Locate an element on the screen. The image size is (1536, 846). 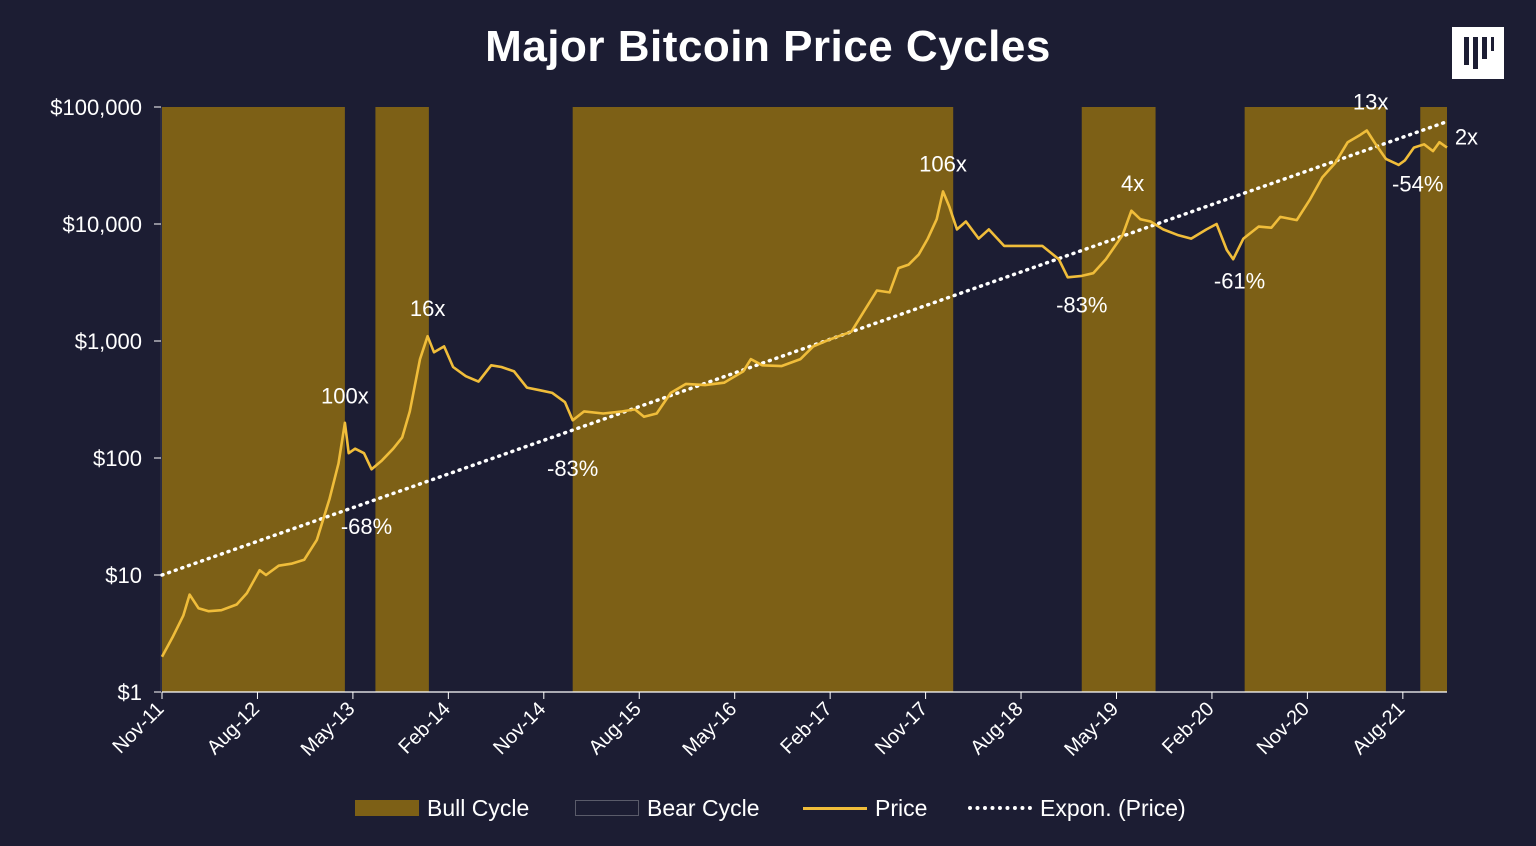
annotation-label-6: 4x is located at coordinates (1132, 183).